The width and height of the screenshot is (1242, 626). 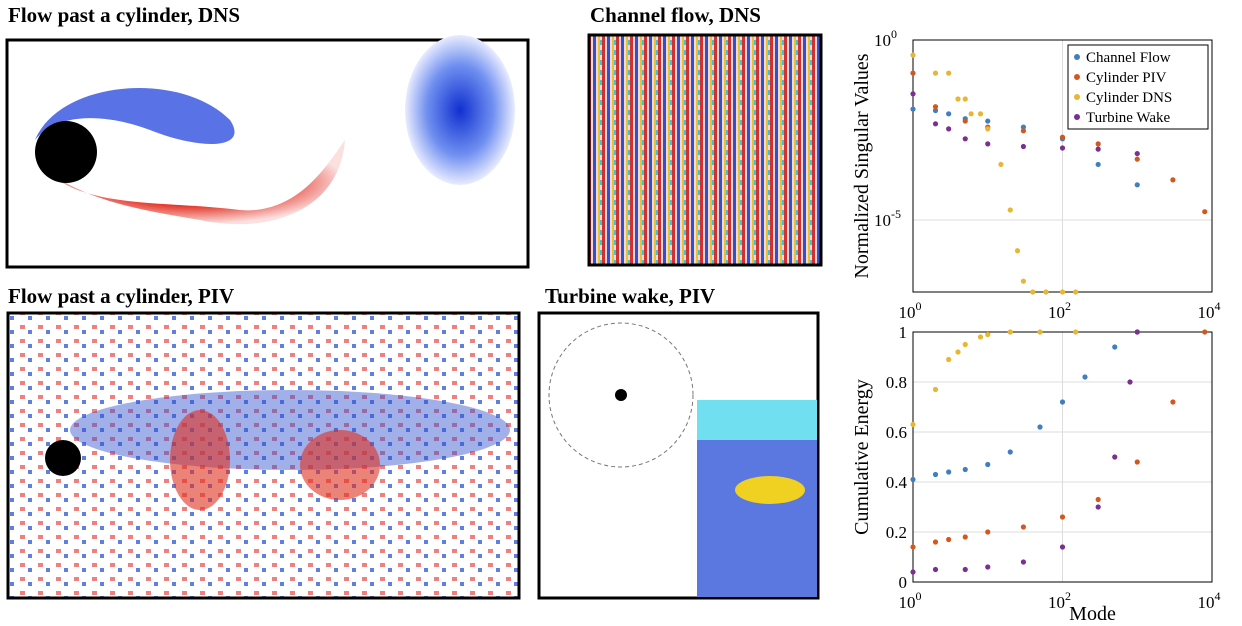 I want to click on legend-box, so click(x=1138, y=87).